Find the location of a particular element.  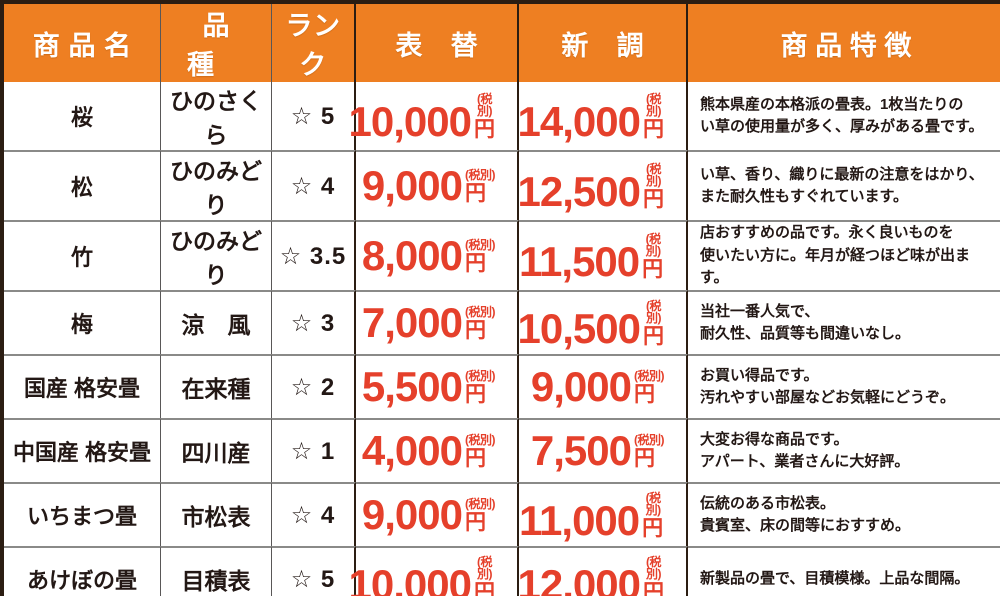

rank-cell: ☆ 3 is located at coordinates (314, 322).